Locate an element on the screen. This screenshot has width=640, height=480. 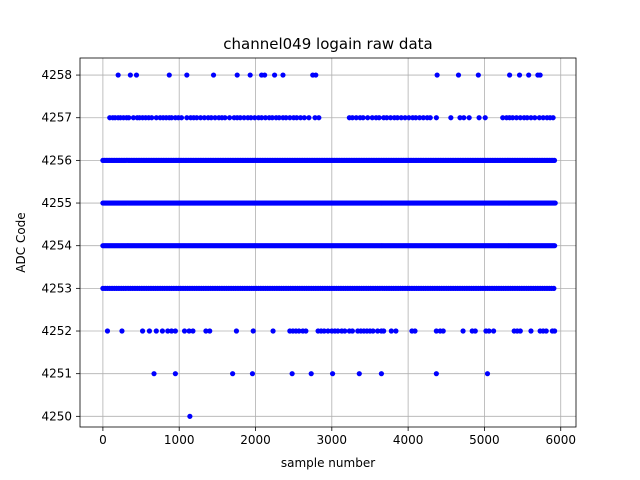
y-tick-label: 4250 is located at coordinates (56, 416).